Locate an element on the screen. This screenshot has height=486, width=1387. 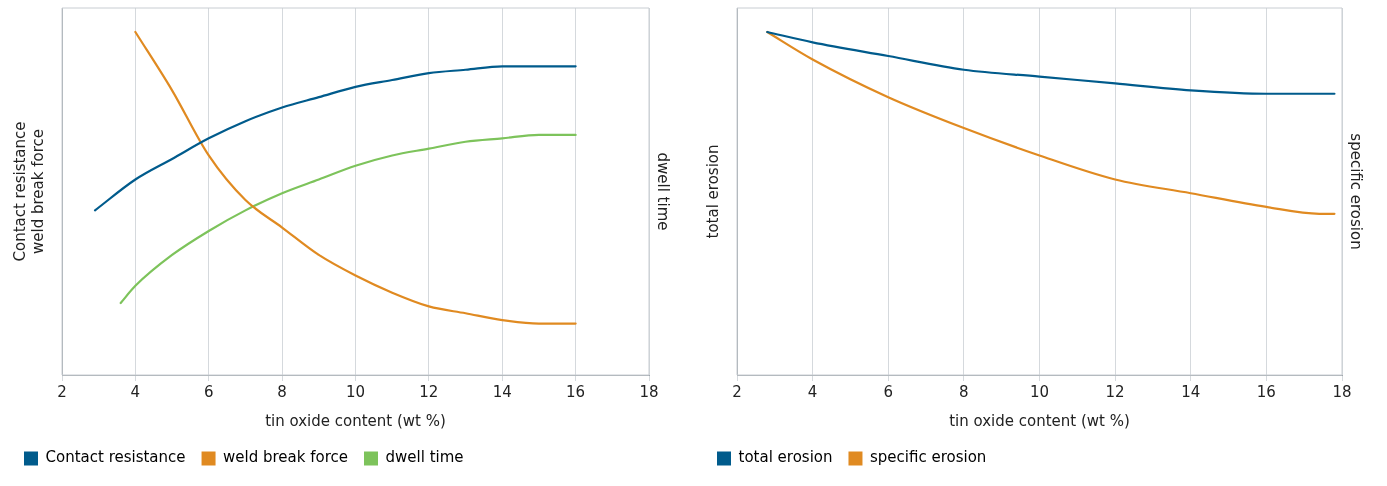
y-axis-title: Contact resistance weld break force is located at coordinates (28, 191).